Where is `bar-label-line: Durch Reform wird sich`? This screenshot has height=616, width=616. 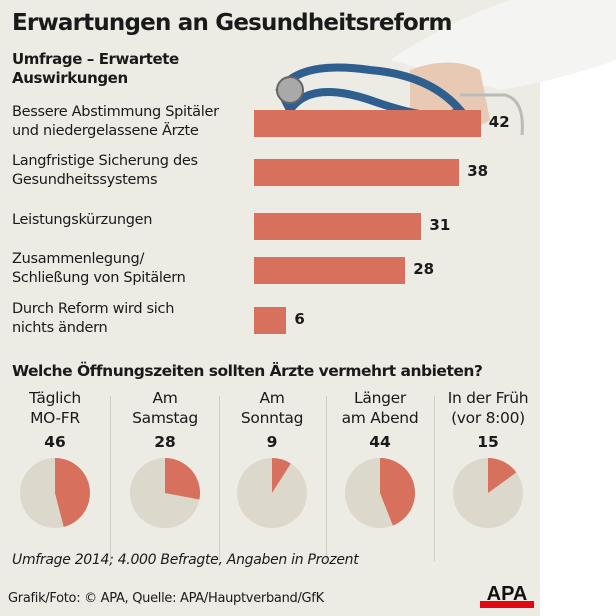 bar-label-line: Durch Reform wird sich is located at coordinates (93, 309).